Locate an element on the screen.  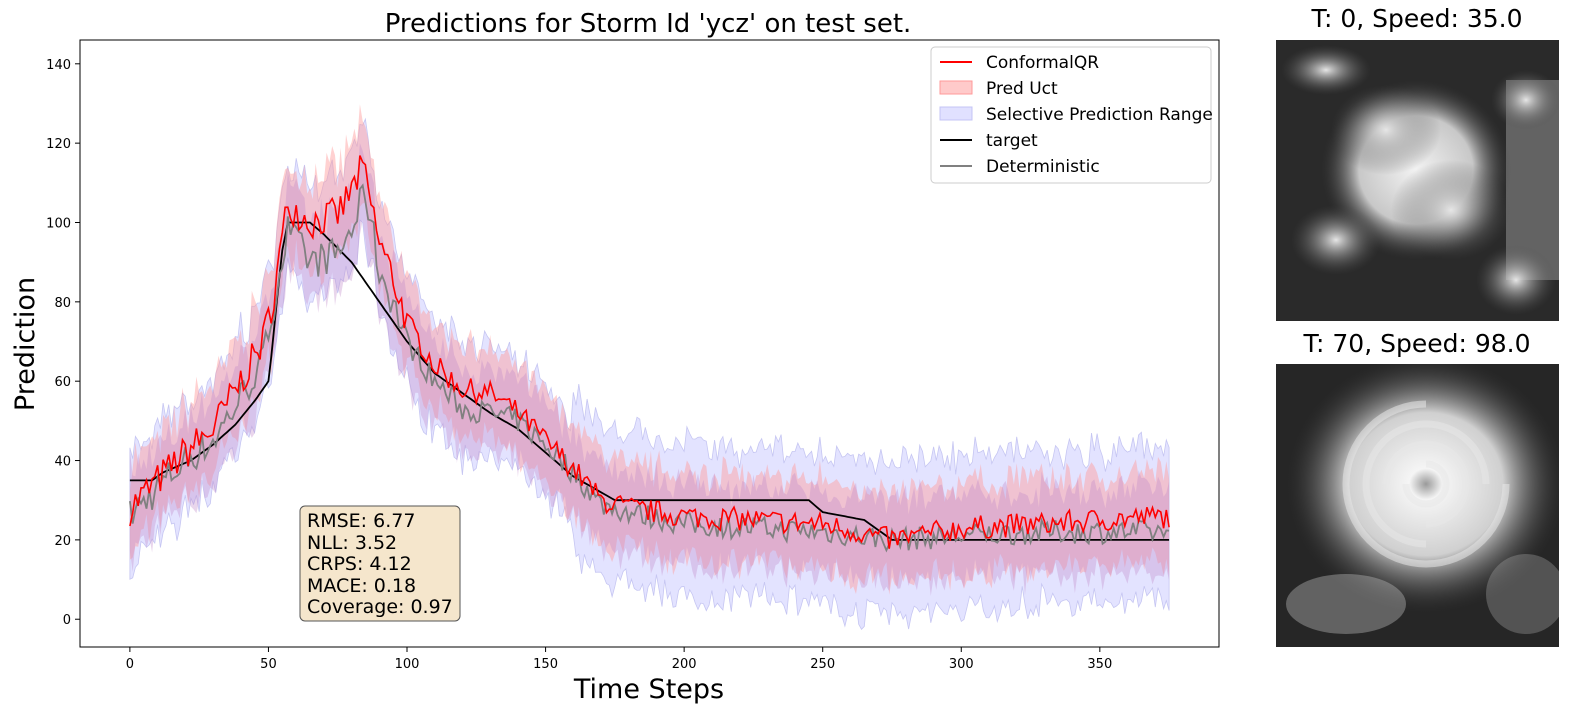
legend-swatch-selective is located at coordinates (956, 113).